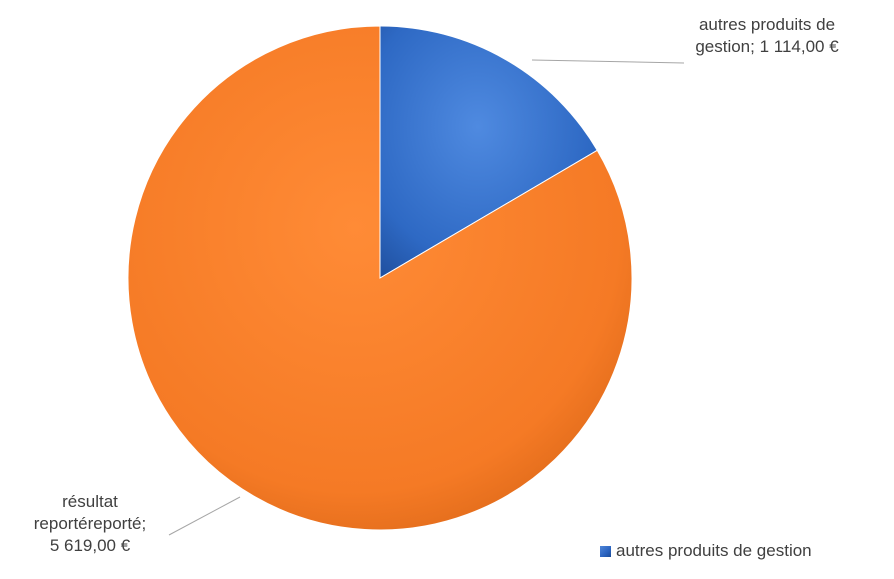  What do you see at coordinates (767, 46) in the screenshot?
I see `data-label-line: gestion; 1 114,00 €` at bounding box center [767, 46].